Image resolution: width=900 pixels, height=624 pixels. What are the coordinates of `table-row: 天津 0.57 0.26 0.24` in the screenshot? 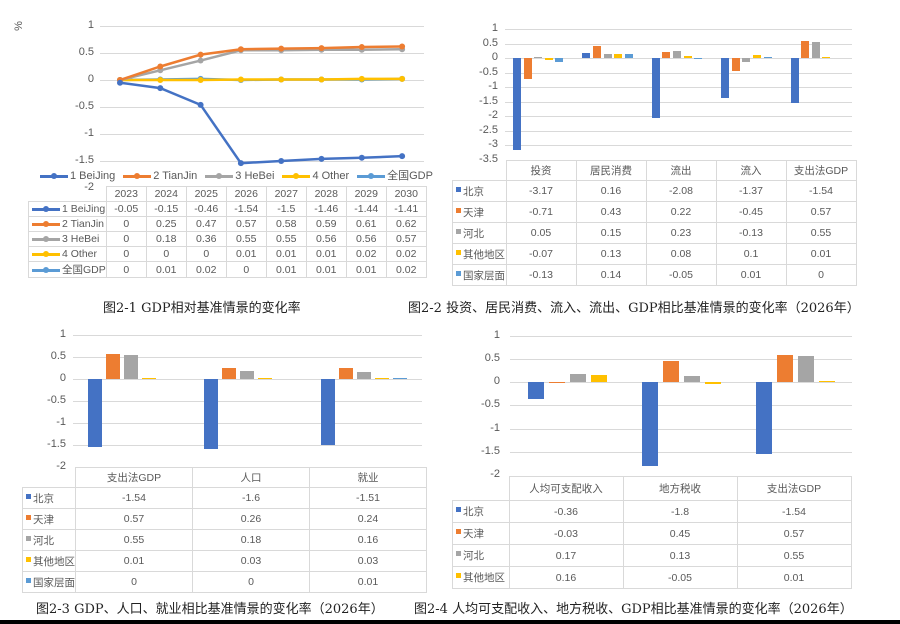 It's located at (224, 519).